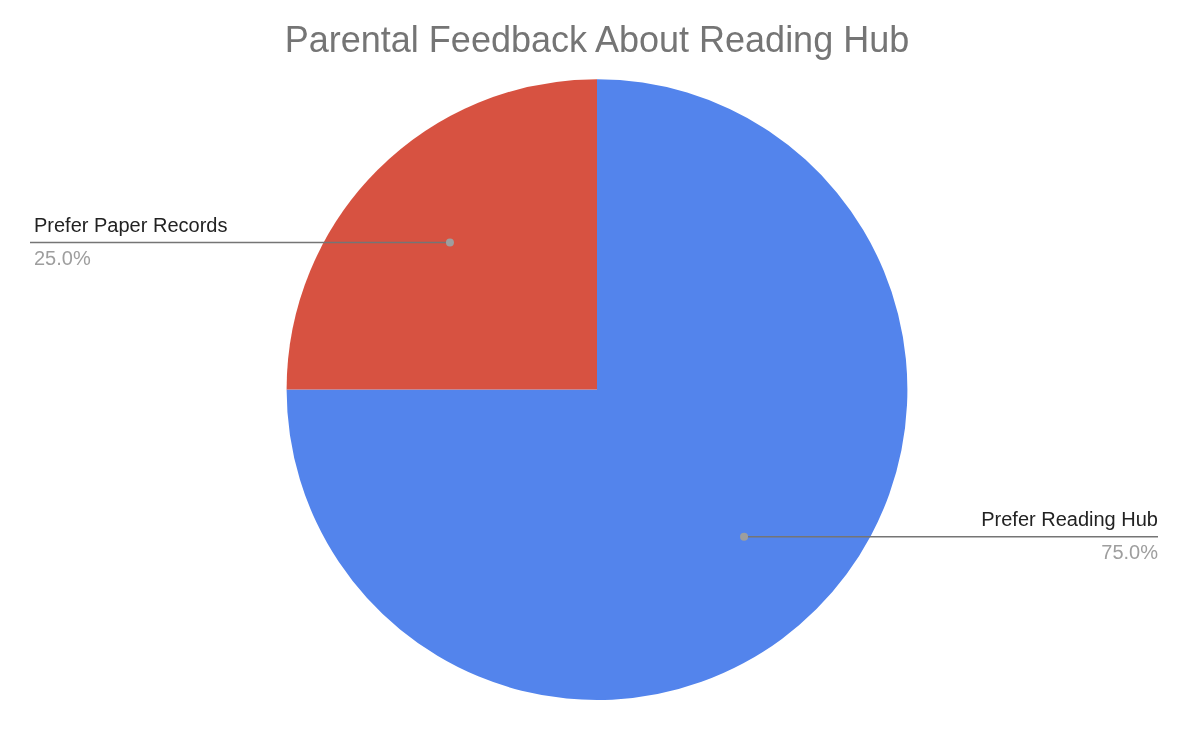 The image size is (1194, 736). Describe the element at coordinates (1130, 552) in the screenshot. I see `data-label: 75.0%` at that location.